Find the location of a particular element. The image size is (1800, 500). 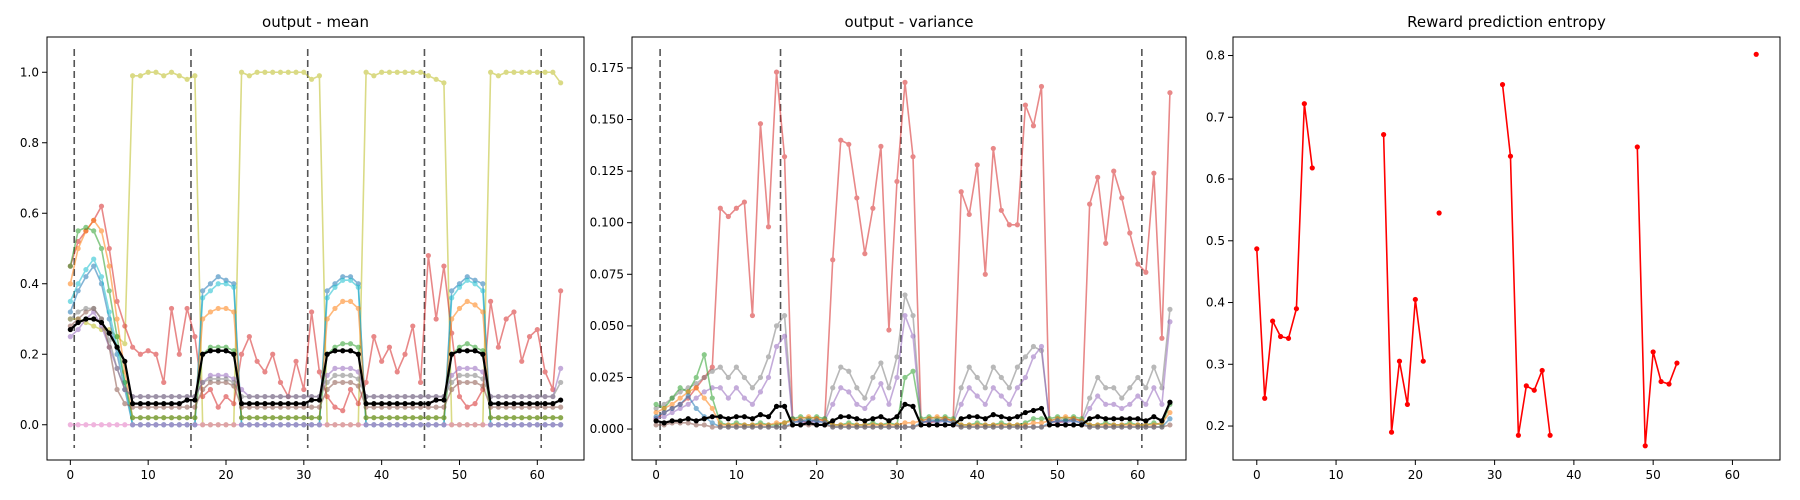

x-tick-label: 60 is located at coordinates (537, 475).